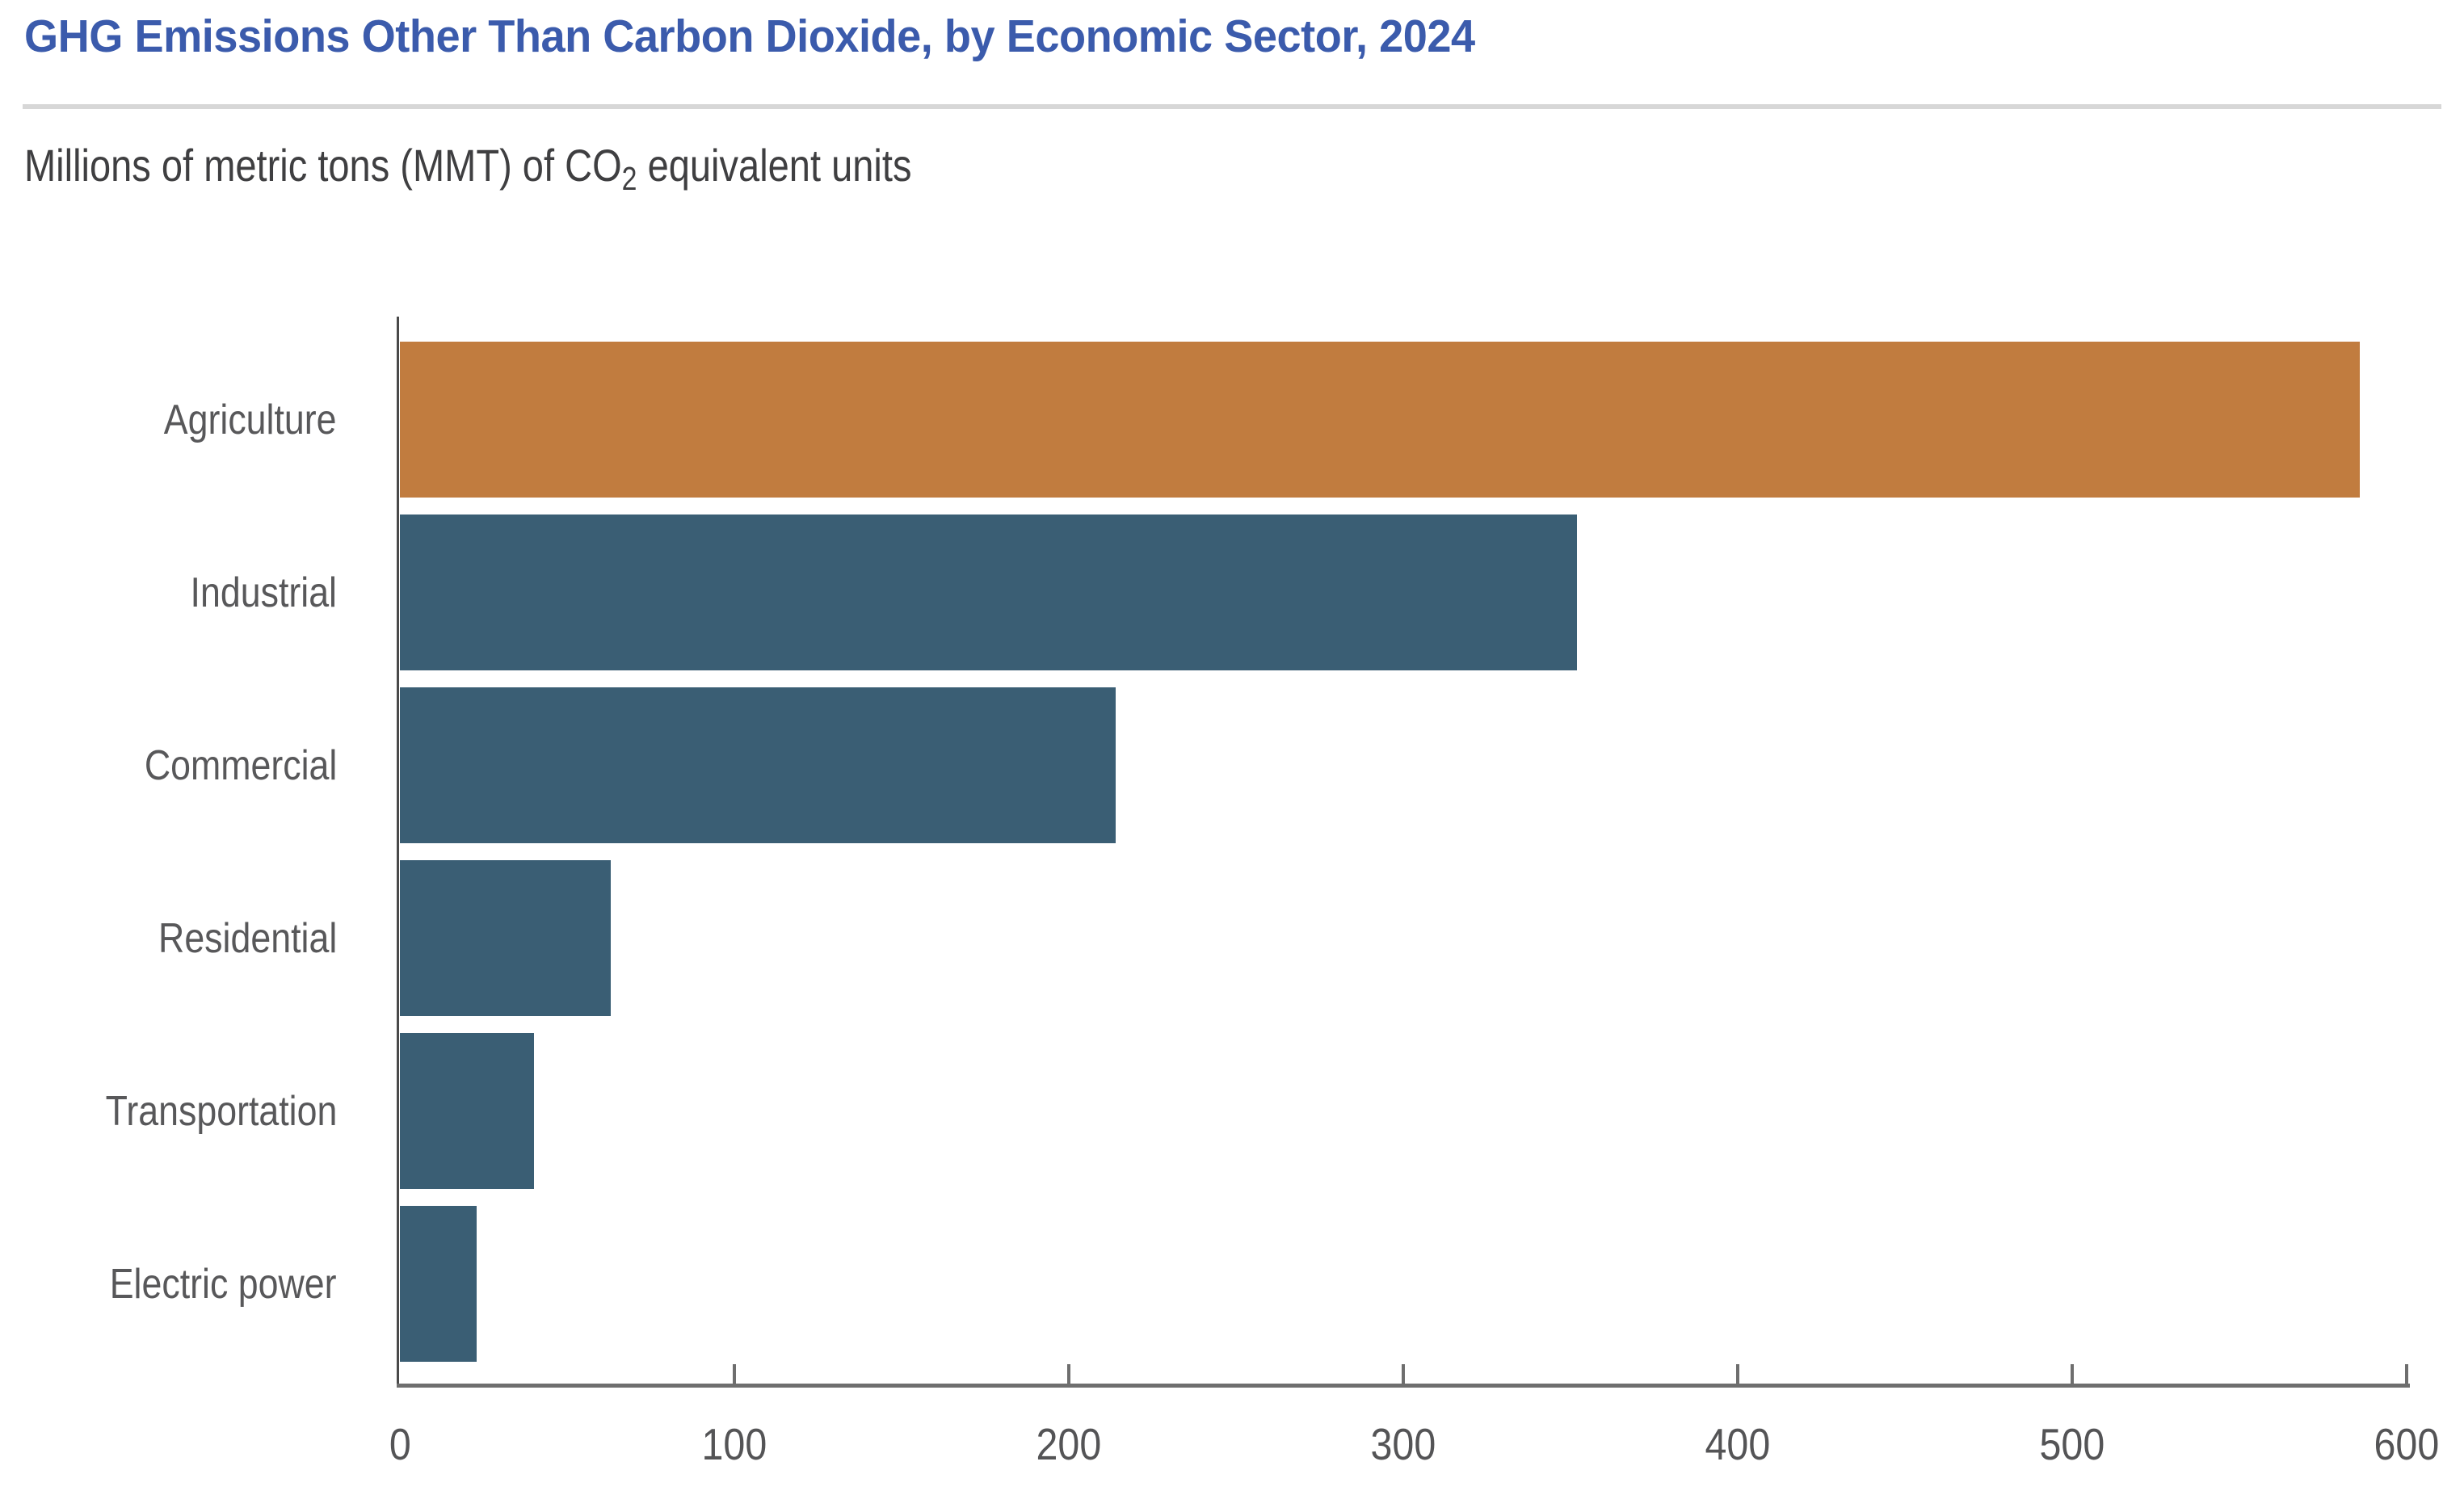 This screenshot has height=1512, width=2464. Describe the element at coordinates (505, 938) in the screenshot. I see `bar-residential` at that location.